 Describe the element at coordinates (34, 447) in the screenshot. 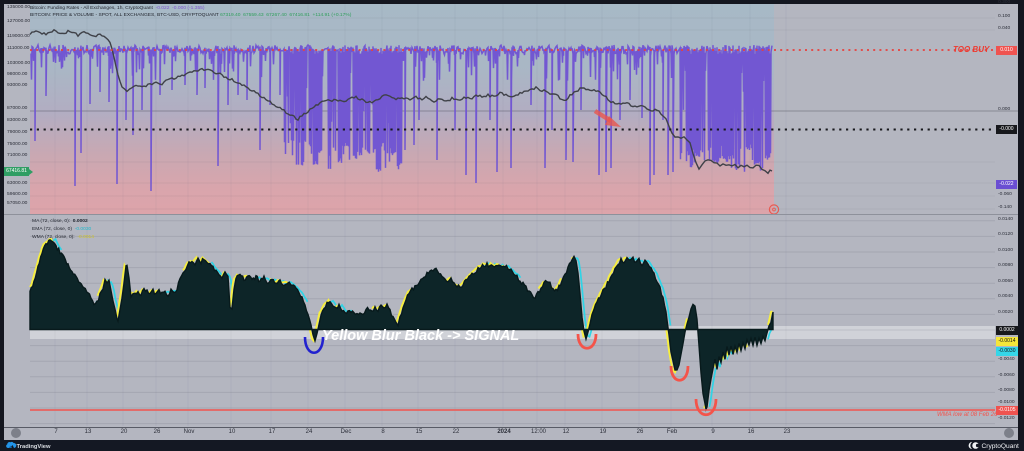

I see `svg-text: TradingView` at that location.